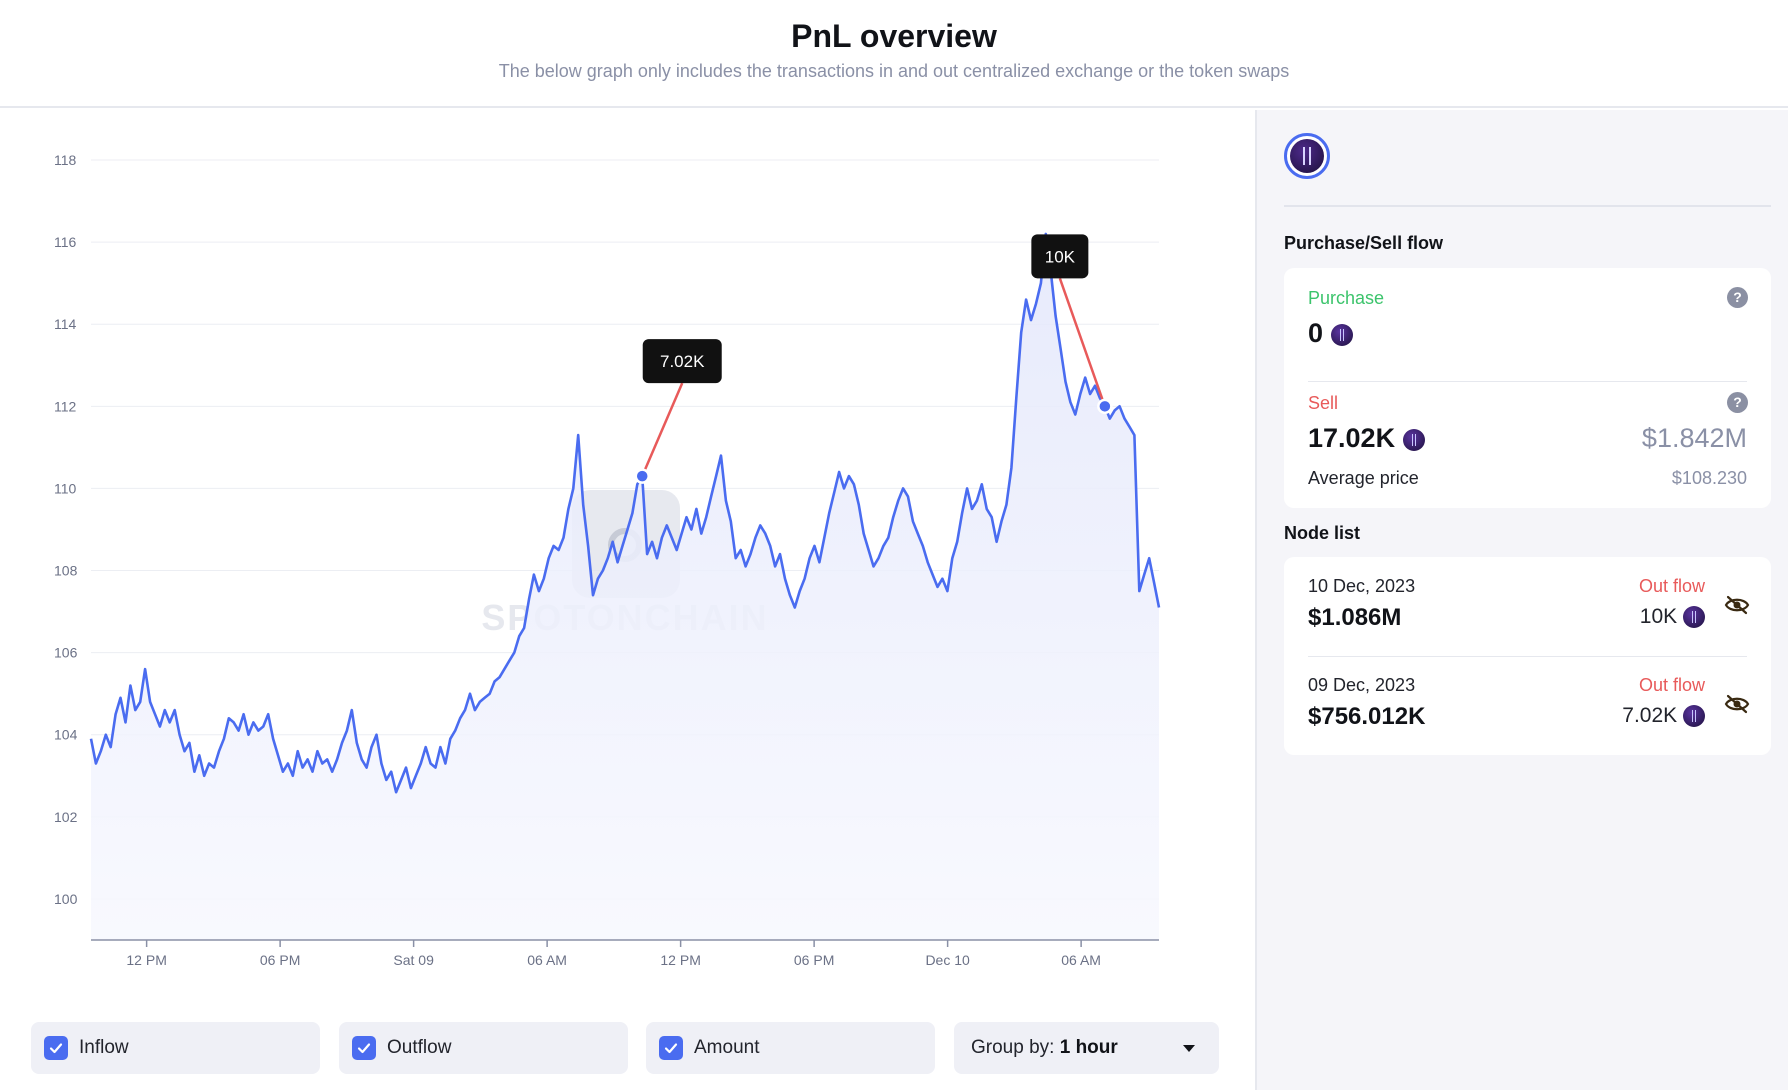 This screenshot has width=1788, height=1090. What do you see at coordinates (1367, 716) in the screenshot?
I see `node-value: $756.012K` at bounding box center [1367, 716].